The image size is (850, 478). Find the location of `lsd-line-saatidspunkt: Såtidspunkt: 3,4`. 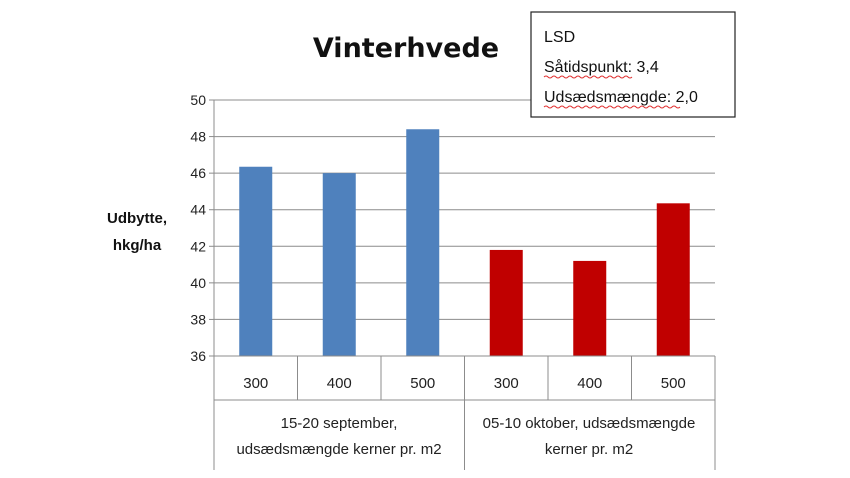

lsd-line-saatidspunkt: Såtidspunkt: 3,4 is located at coordinates (601, 67).